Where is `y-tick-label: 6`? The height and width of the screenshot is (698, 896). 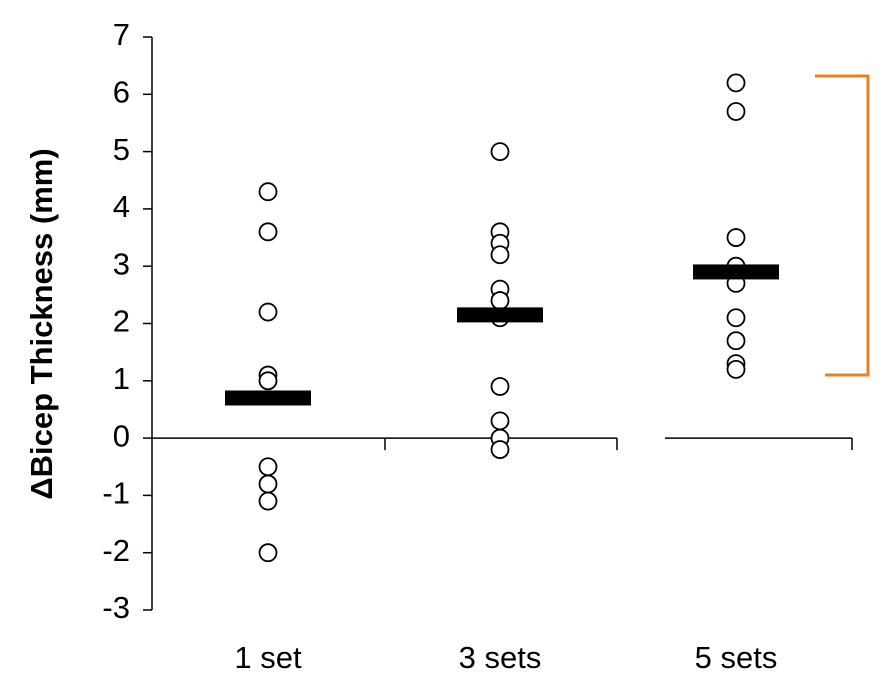
y-tick-label: 6 is located at coordinates (121, 91).